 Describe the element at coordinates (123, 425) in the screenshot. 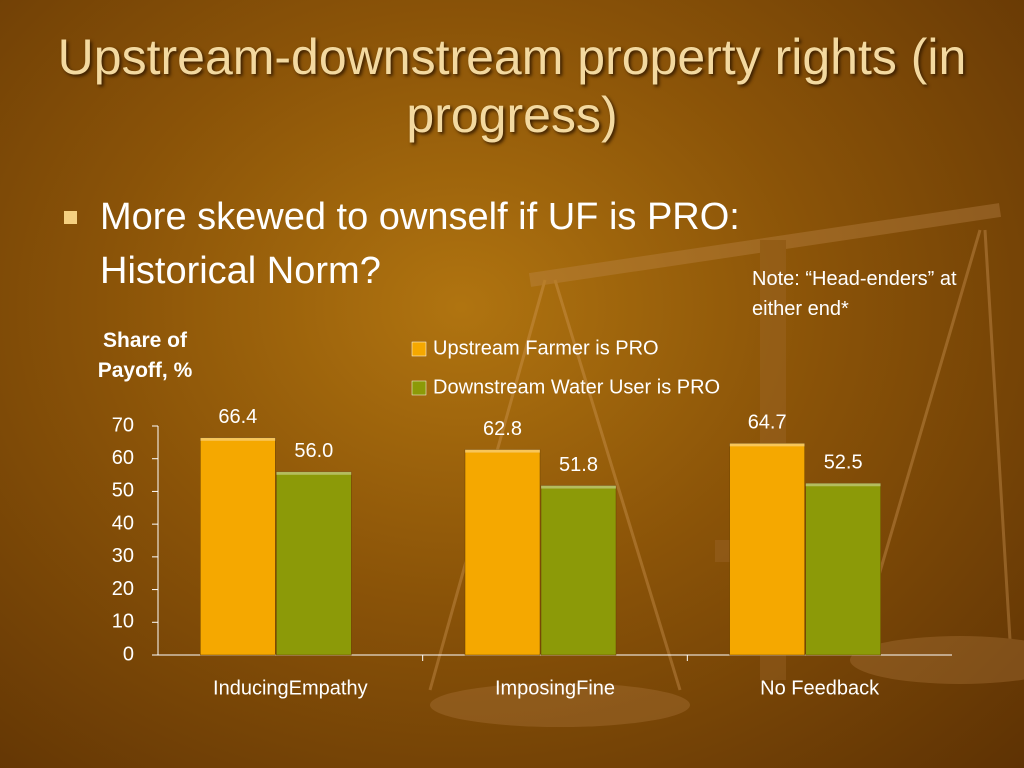

I see `y-tick-label: 70` at that location.